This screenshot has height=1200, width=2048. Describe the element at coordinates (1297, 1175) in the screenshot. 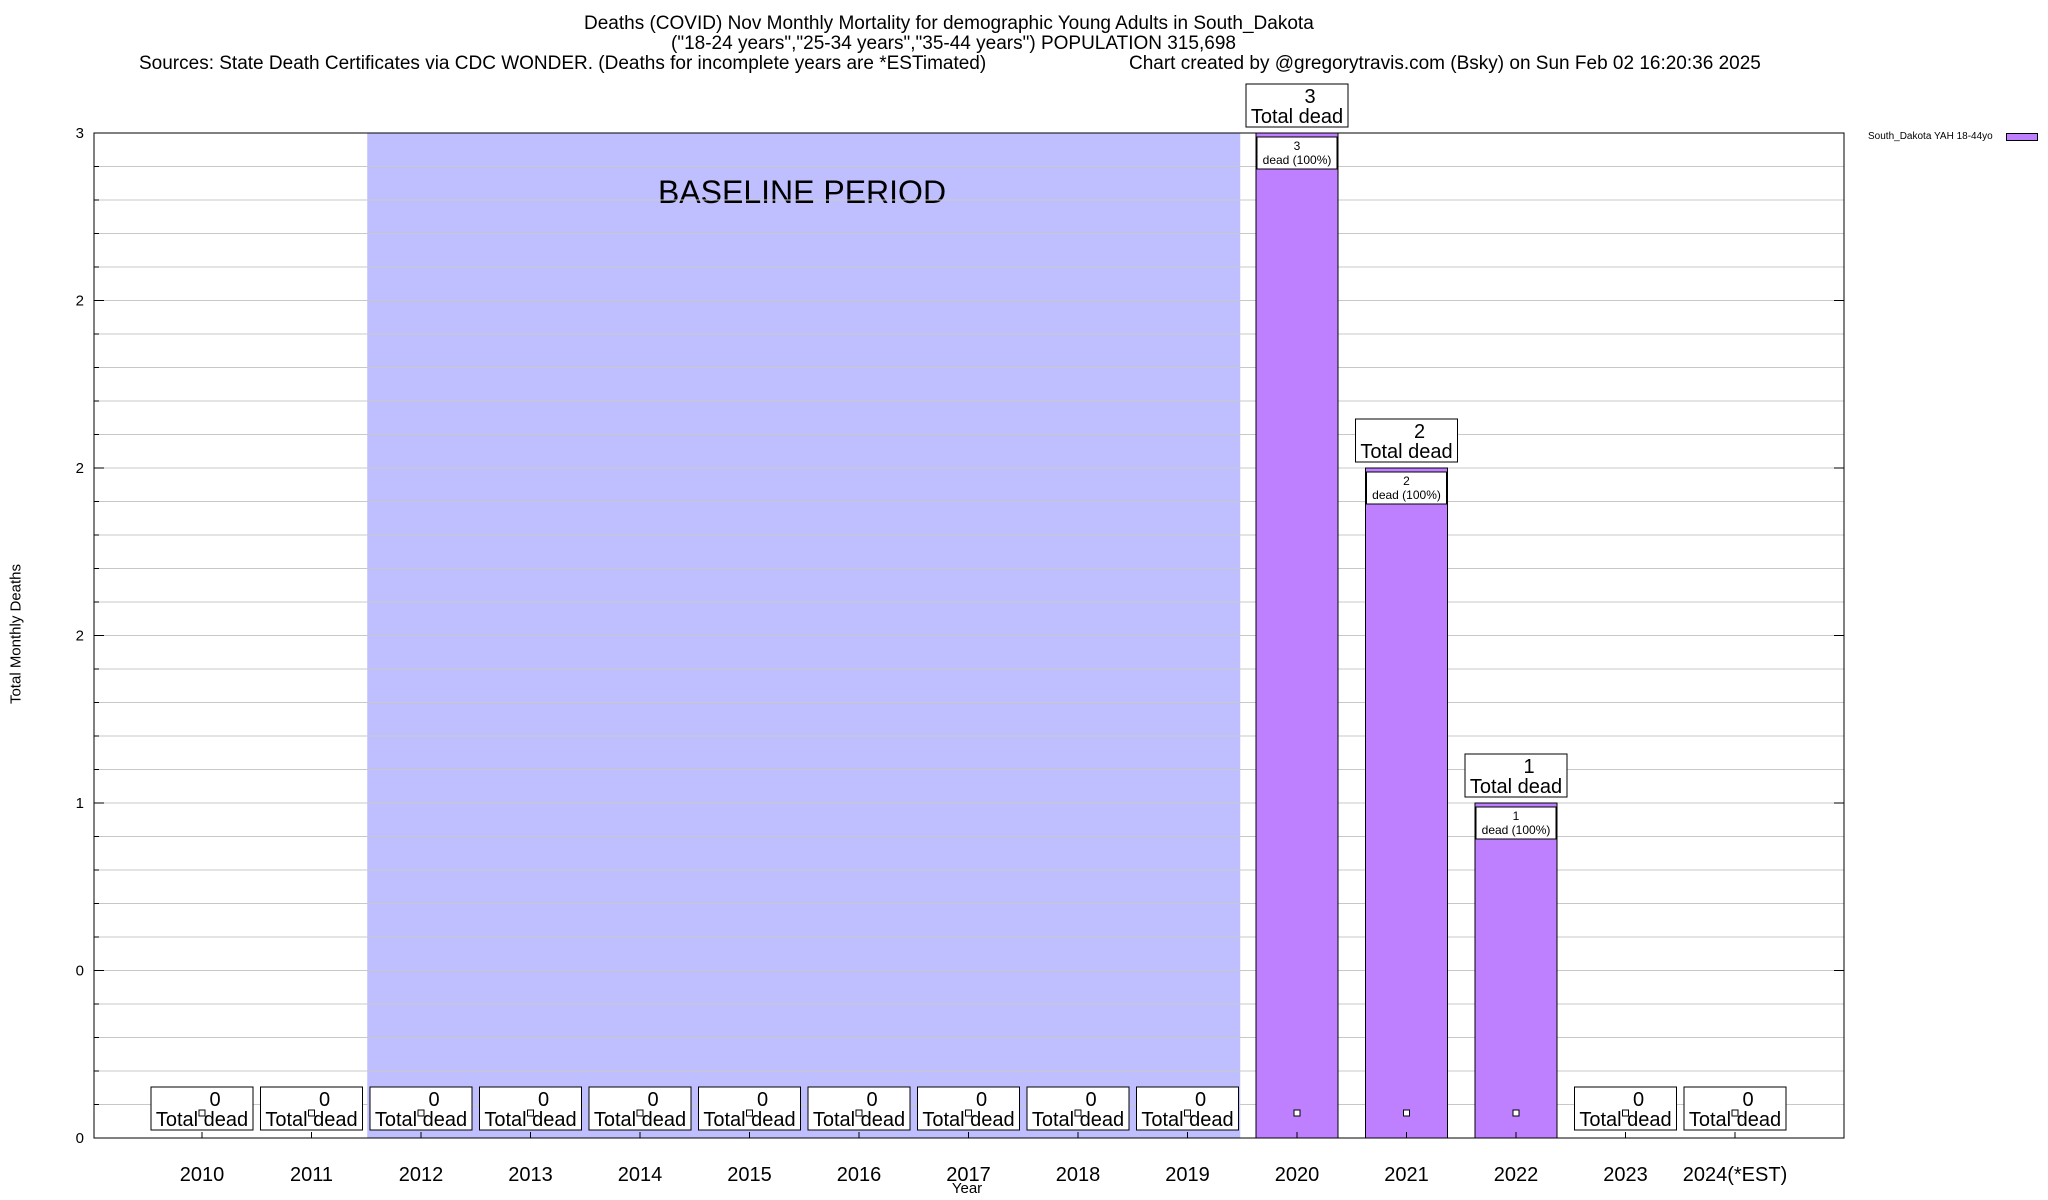

I see `x-tick-label: 2020` at that location.